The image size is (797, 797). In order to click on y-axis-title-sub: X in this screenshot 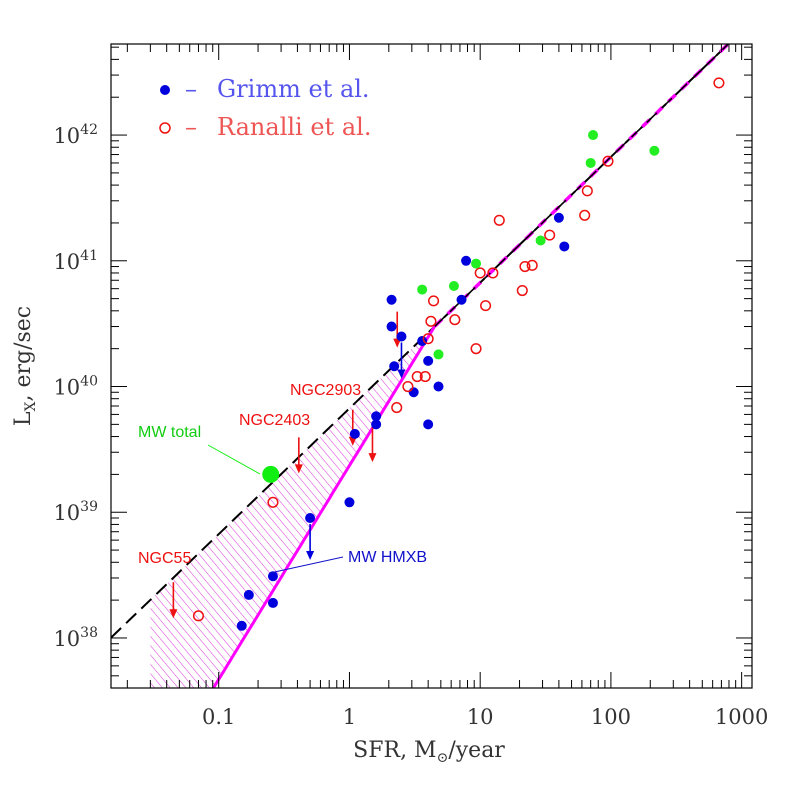, I will do `click(31, 407)`.